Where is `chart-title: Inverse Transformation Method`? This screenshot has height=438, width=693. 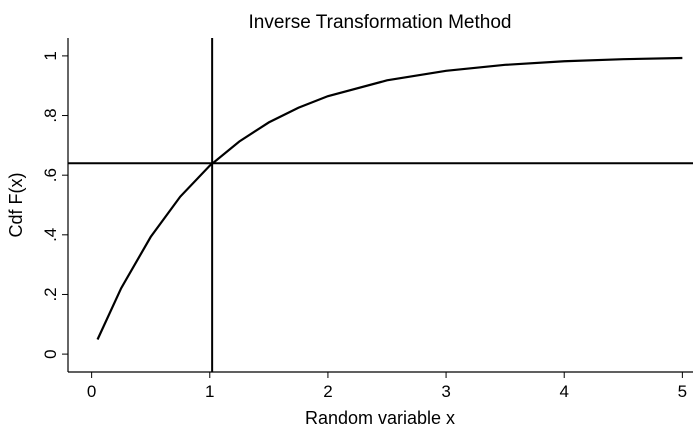
chart-title: Inverse Transformation Method is located at coordinates (380, 22).